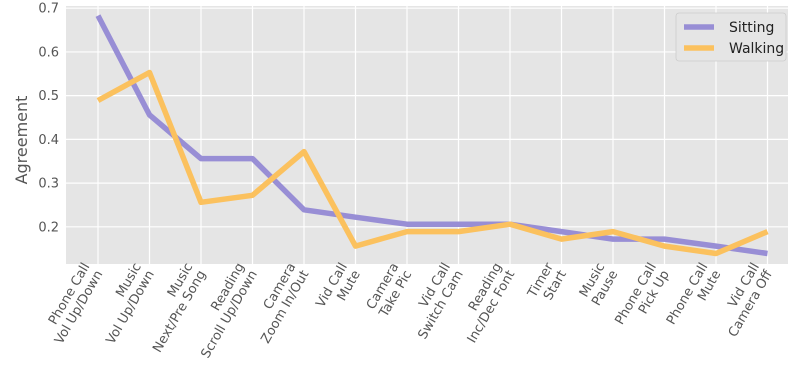  What do you see at coordinates (48, 119) in the screenshot?
I see `y-axis-ticks: 0.2 0.3 0.4 0.5 0.6 0.7` at bounding box center [48, 119].